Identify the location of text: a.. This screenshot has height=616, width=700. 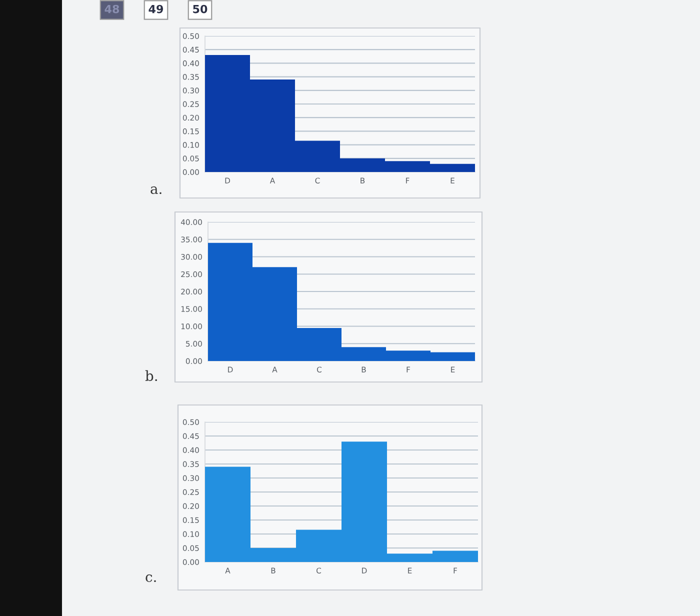
(156, 190).